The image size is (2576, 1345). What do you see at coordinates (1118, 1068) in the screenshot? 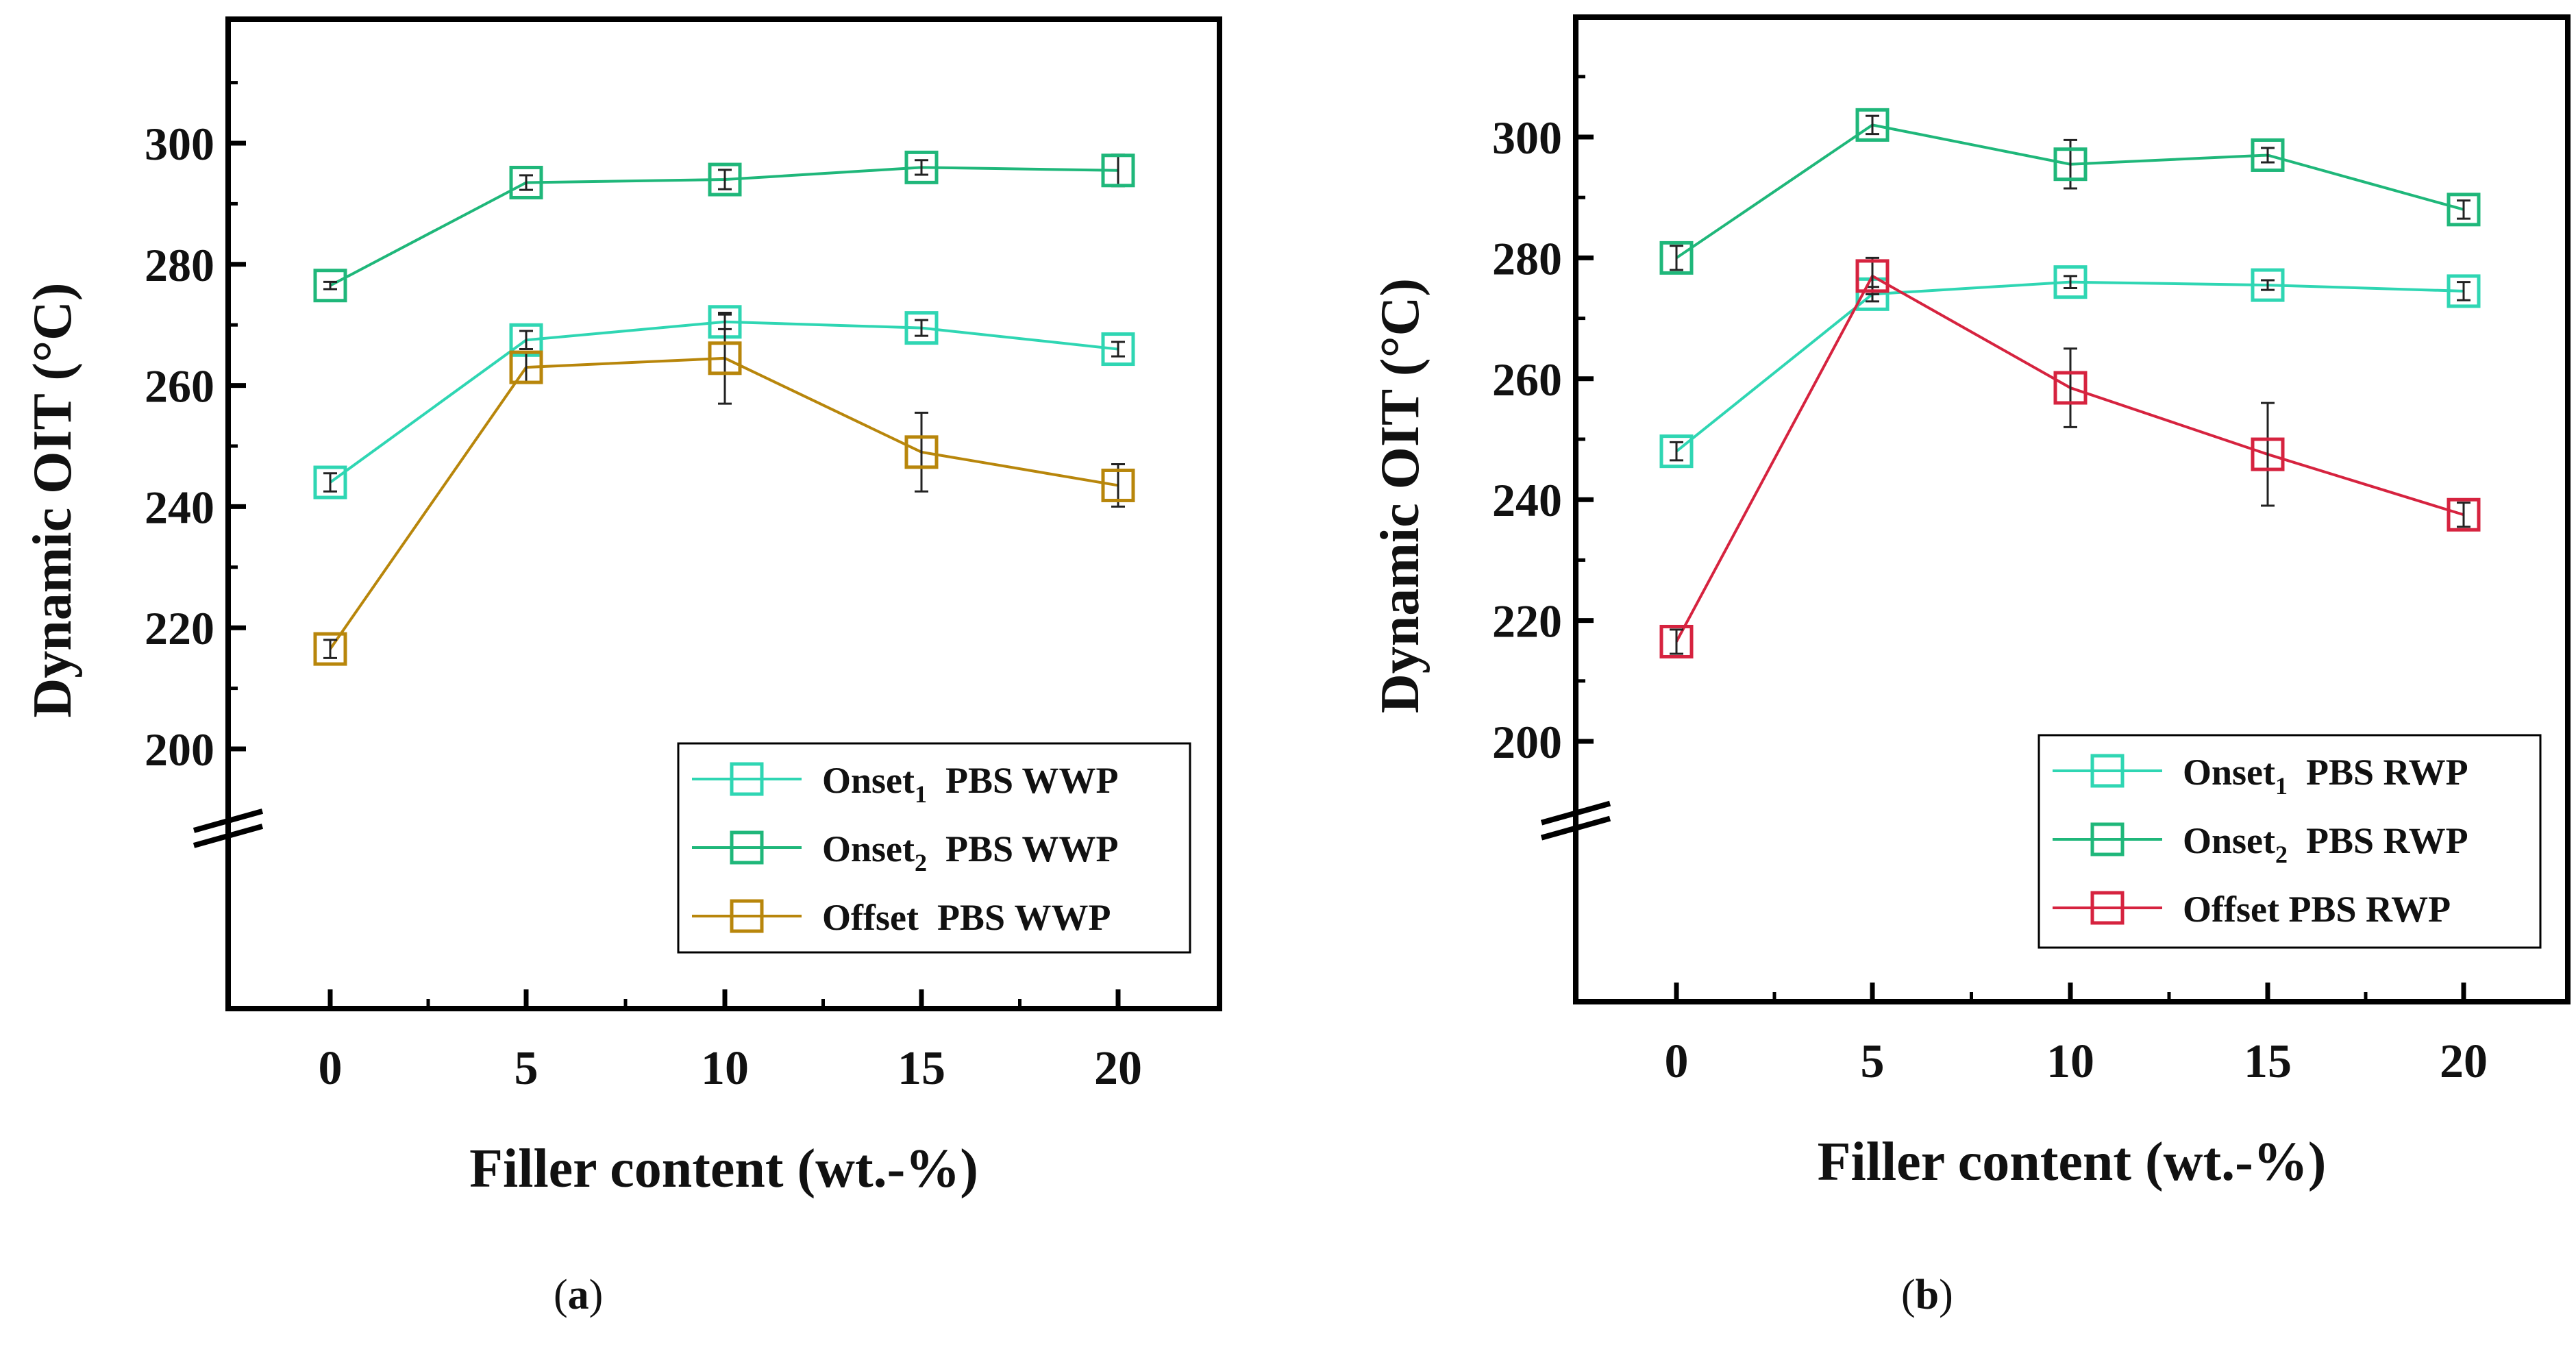
I see `x-tick-label: 20` at bounding box center [1118, 1068].